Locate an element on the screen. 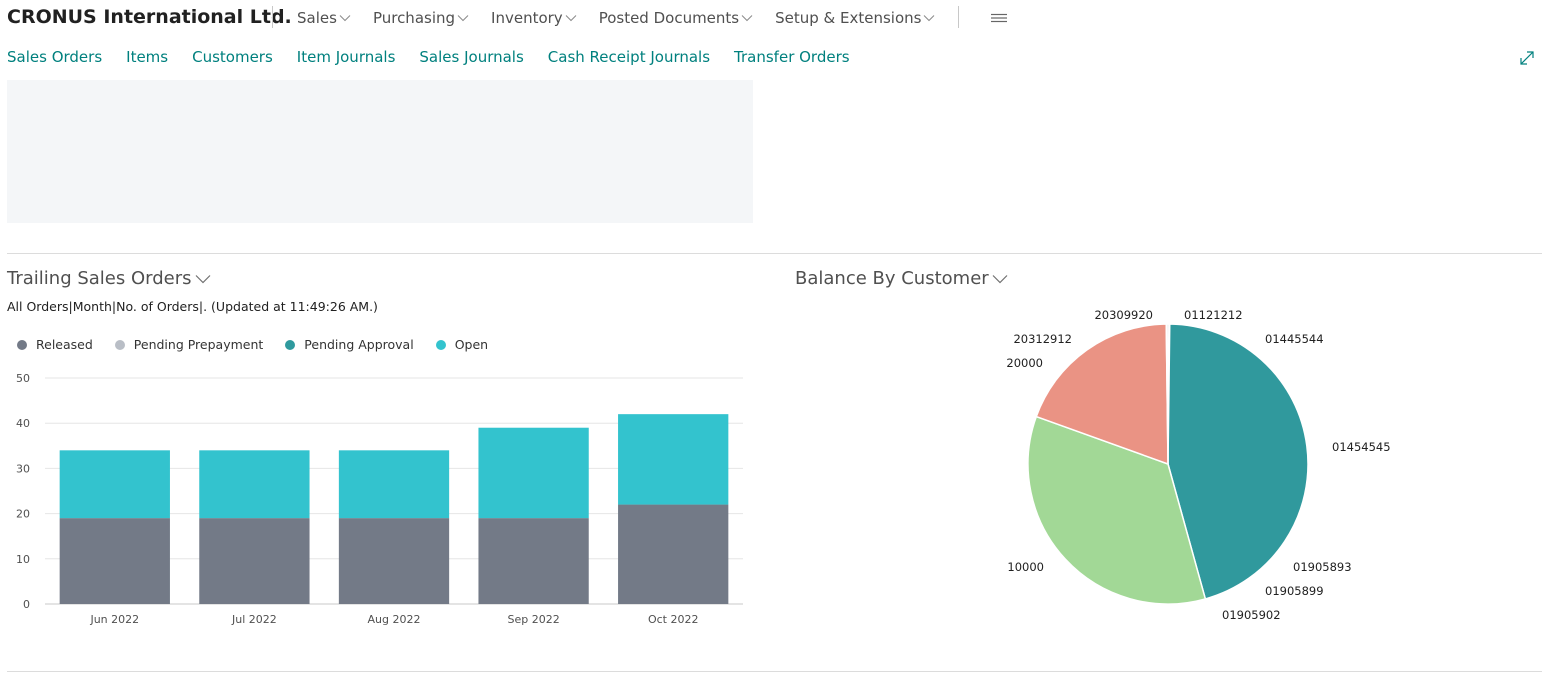 Image resolution: width=1553 pixels, height=683 pixels. link-sales-journals: Sales Journals is located at coordinates (471, 57).